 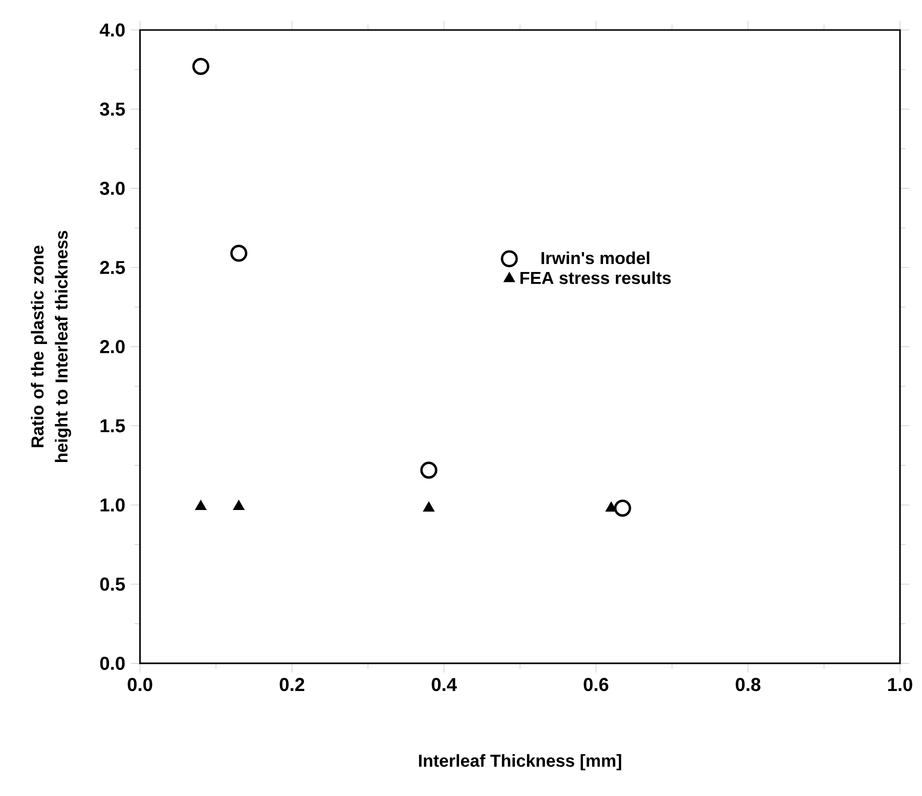 I want to click on x-tick-label: 1.0, so click(x=900, y=684).